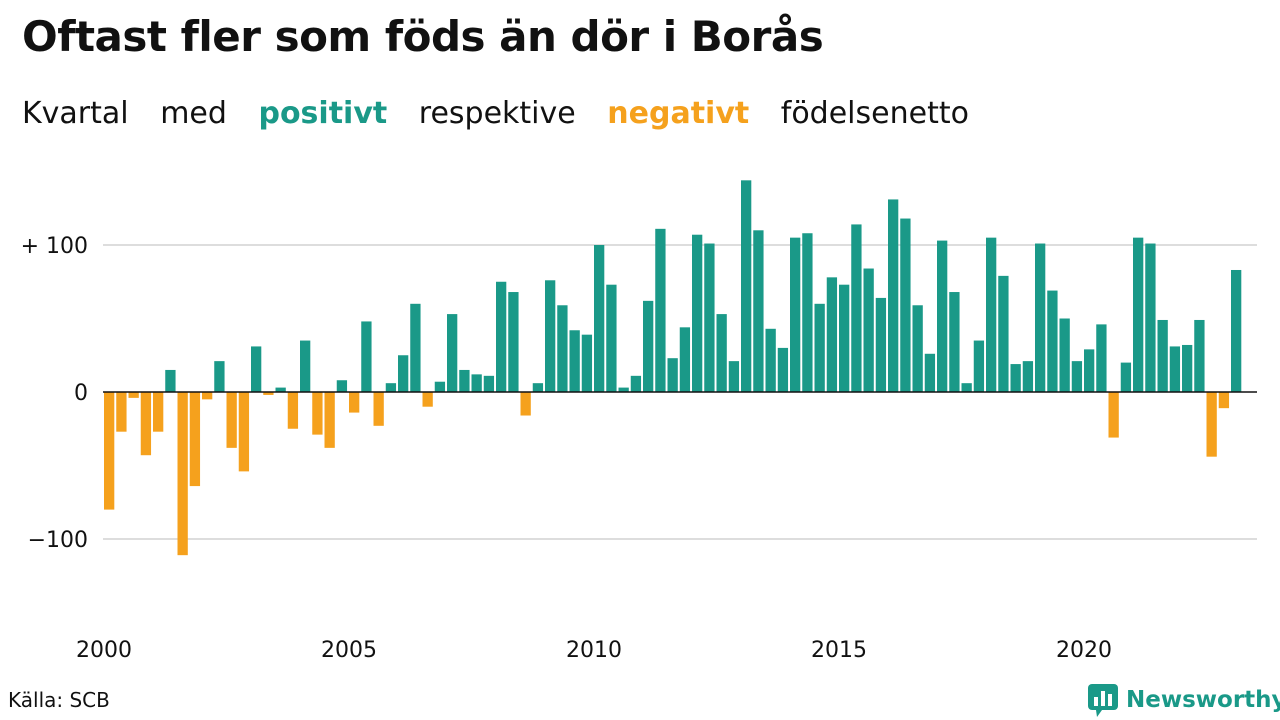 Image resolution: width=1280 pixels, height=720 pixels. I want to click on chart-title: Oftast fler som föds än dör i Borås, so click(423, 36).